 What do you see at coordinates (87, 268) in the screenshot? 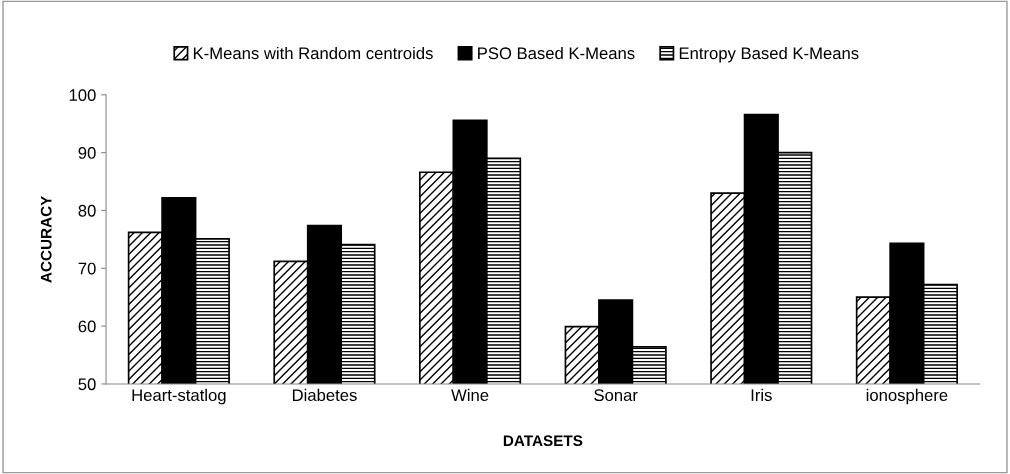
I see `y-tick-label: 70` at bounding box center [87, 268].